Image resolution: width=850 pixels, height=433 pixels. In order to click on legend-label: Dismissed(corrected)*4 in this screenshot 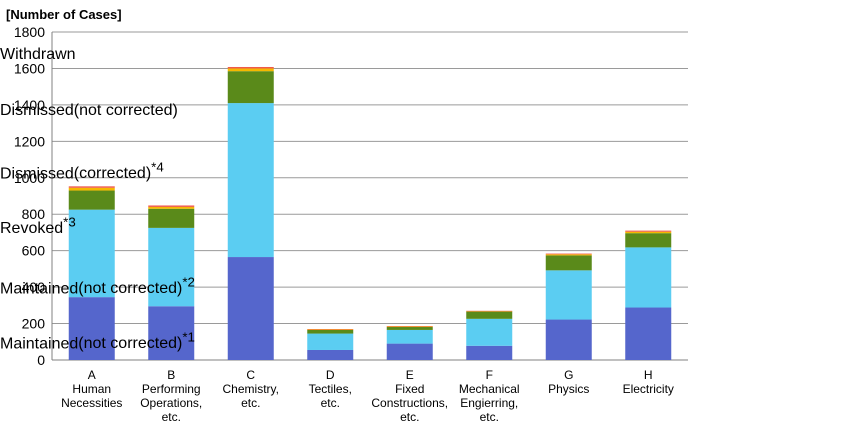, I will do `click(82, 171)`.